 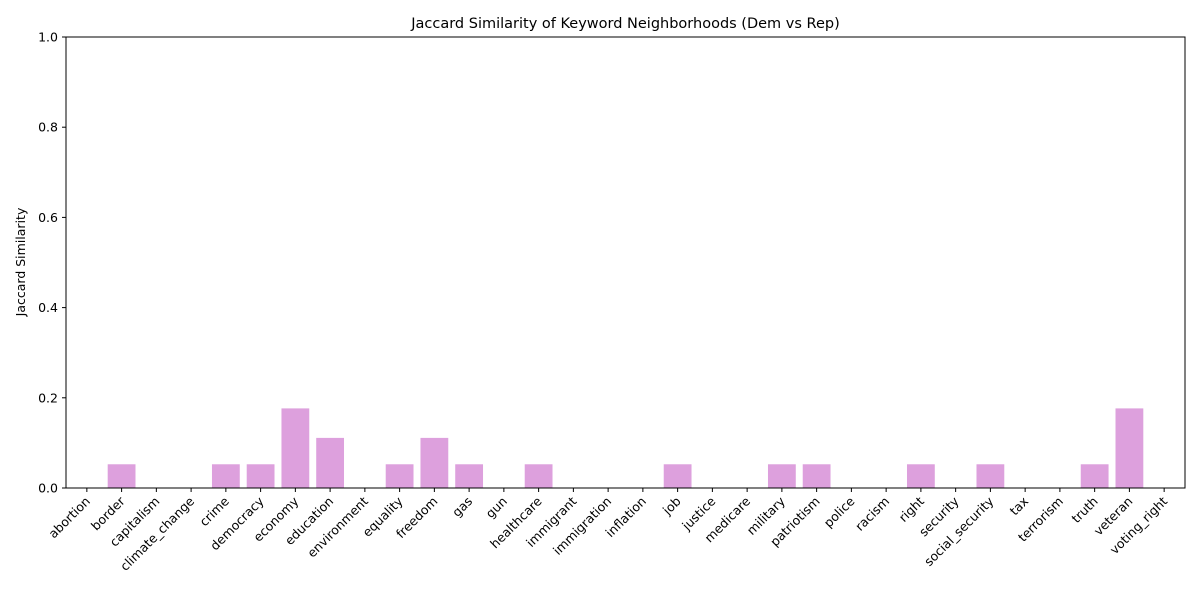 What do you see at coordinates (52, 263) in the screenshot?
I see `y-axis: 0.0 0.2 0.4 0.6 0.8 1.0` at bounding box center [52, 263].